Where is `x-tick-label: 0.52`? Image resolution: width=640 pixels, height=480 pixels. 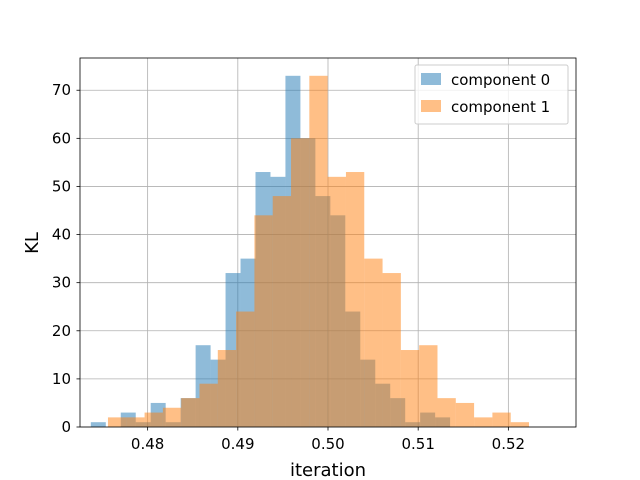 x-tick-label: 0.52 is located at coordinates (508, 444).